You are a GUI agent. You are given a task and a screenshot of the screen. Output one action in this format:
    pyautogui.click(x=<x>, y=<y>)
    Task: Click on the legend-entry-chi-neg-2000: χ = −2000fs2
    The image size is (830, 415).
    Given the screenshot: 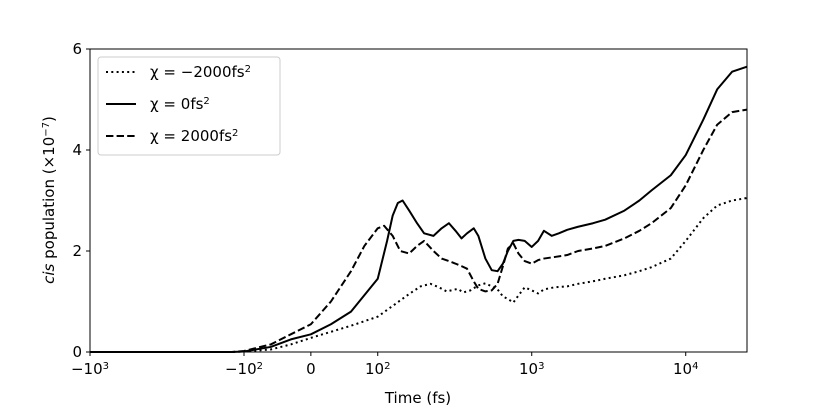 What is the action you would take?
    pyautogui.click(x=178, y=72)
    